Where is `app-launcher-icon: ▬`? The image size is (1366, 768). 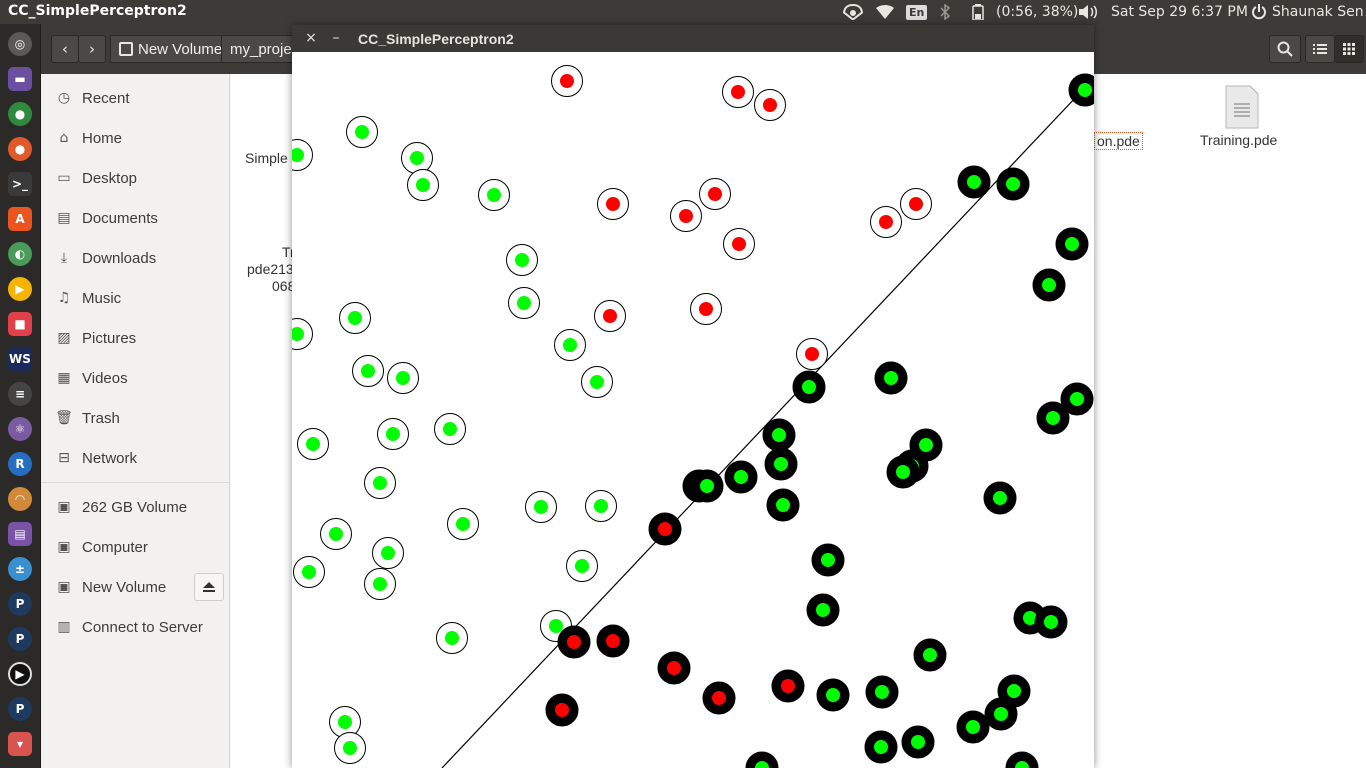 app-launcher-icon: ▬ is located at coordinates (20, 79).